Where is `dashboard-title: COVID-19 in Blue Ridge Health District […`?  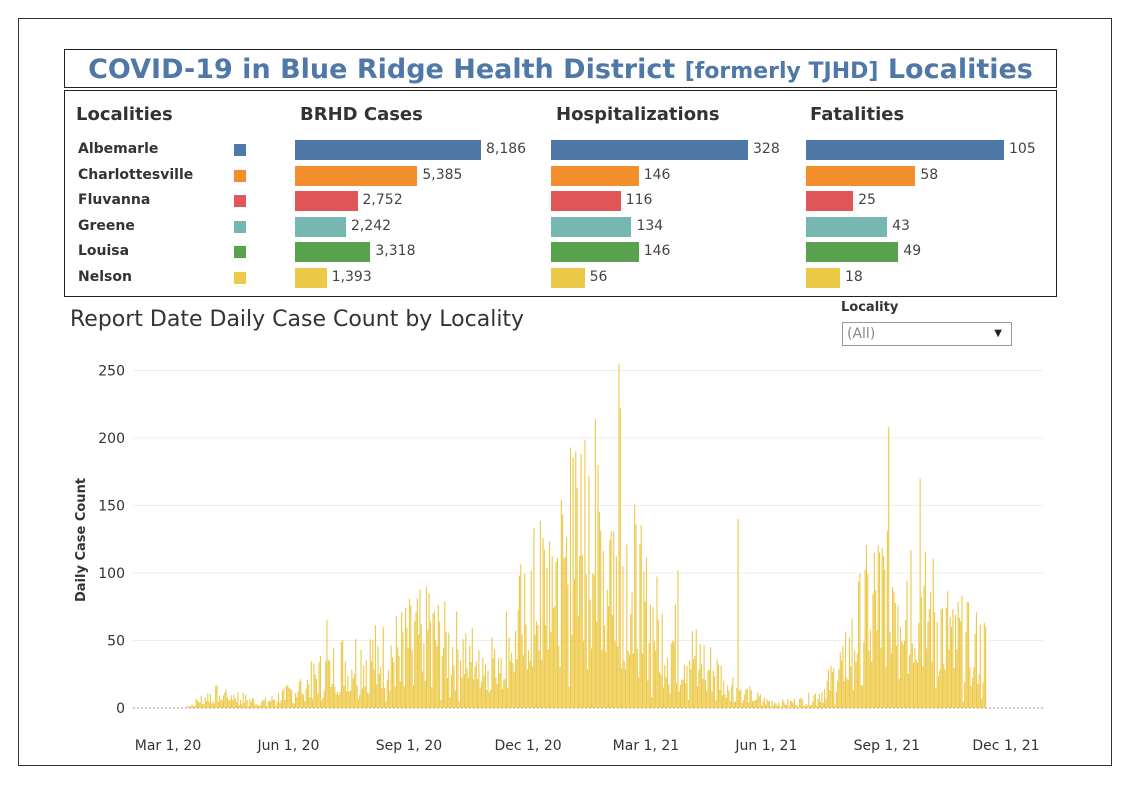 dashboard-title: COVID-19 in Blue Ridge Health District [… is located at coordinates (560, 68).